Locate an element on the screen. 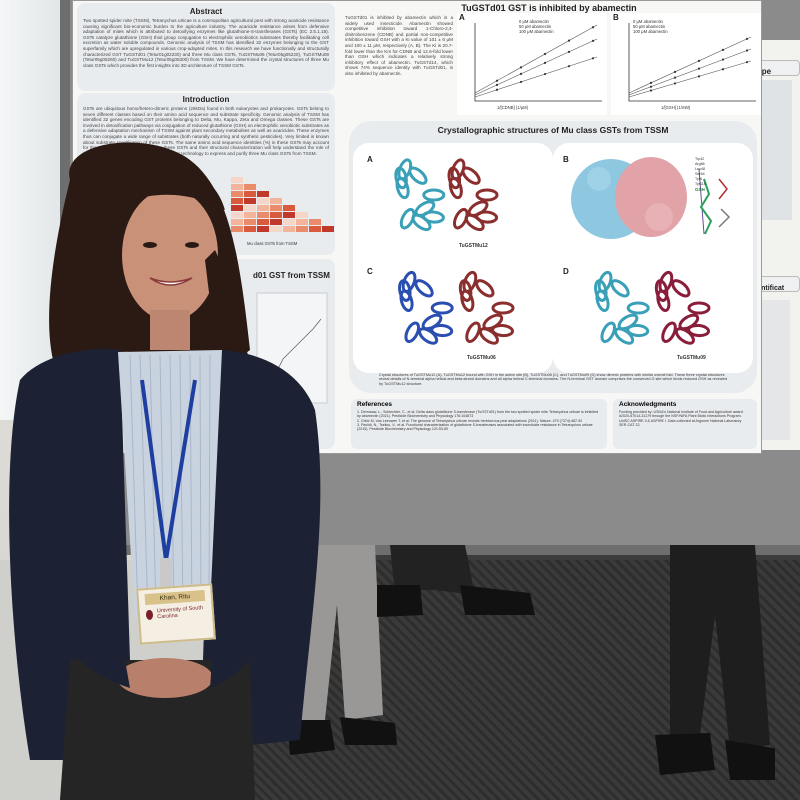 Image resolution: width=800 pixels, height=800 pixels. ligand-label-5: Tyr115 is located at coordinates (700, 184).